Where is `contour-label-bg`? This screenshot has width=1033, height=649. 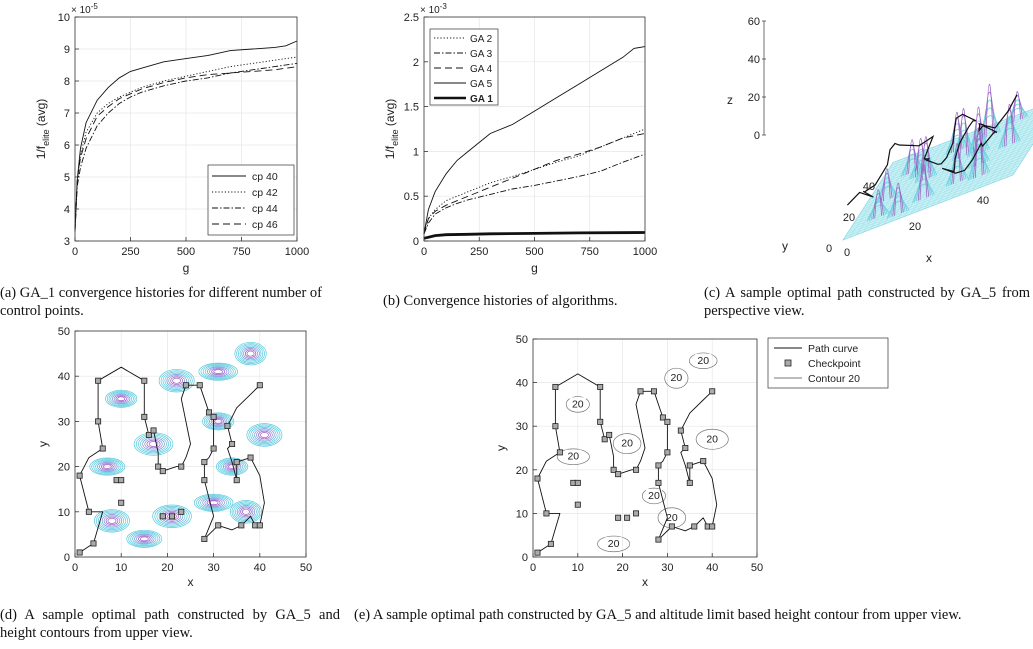 contour-label-bg is located at coordinates (712, 438).